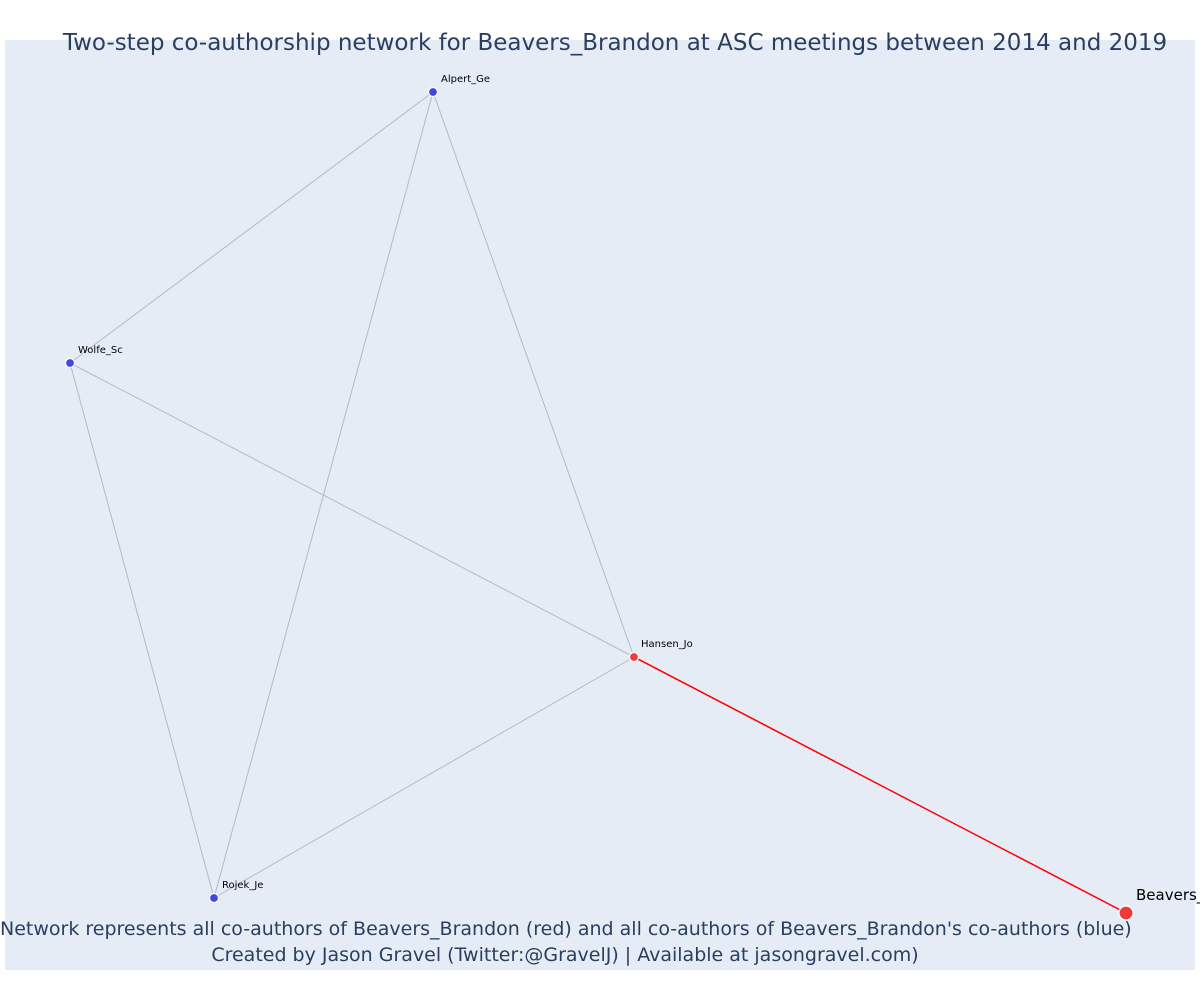 The width and height of the screenshot is (1200, 1000). Describe the element at coordinates (880, 785) in the screenshot. I see `edge-Beavers_Brandon-Hansen_Jo` at that location.